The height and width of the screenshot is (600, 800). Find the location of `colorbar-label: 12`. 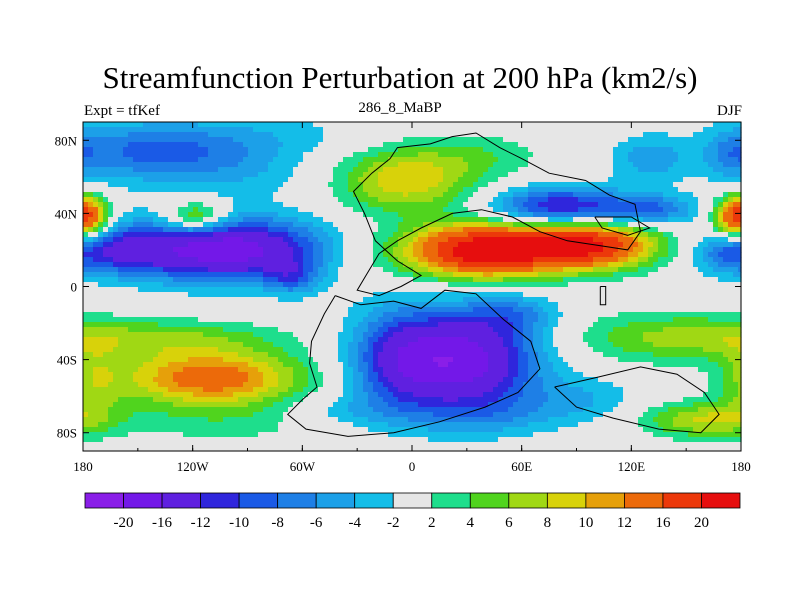

colorbar-label: 12 is located at coordinates (624, 523).